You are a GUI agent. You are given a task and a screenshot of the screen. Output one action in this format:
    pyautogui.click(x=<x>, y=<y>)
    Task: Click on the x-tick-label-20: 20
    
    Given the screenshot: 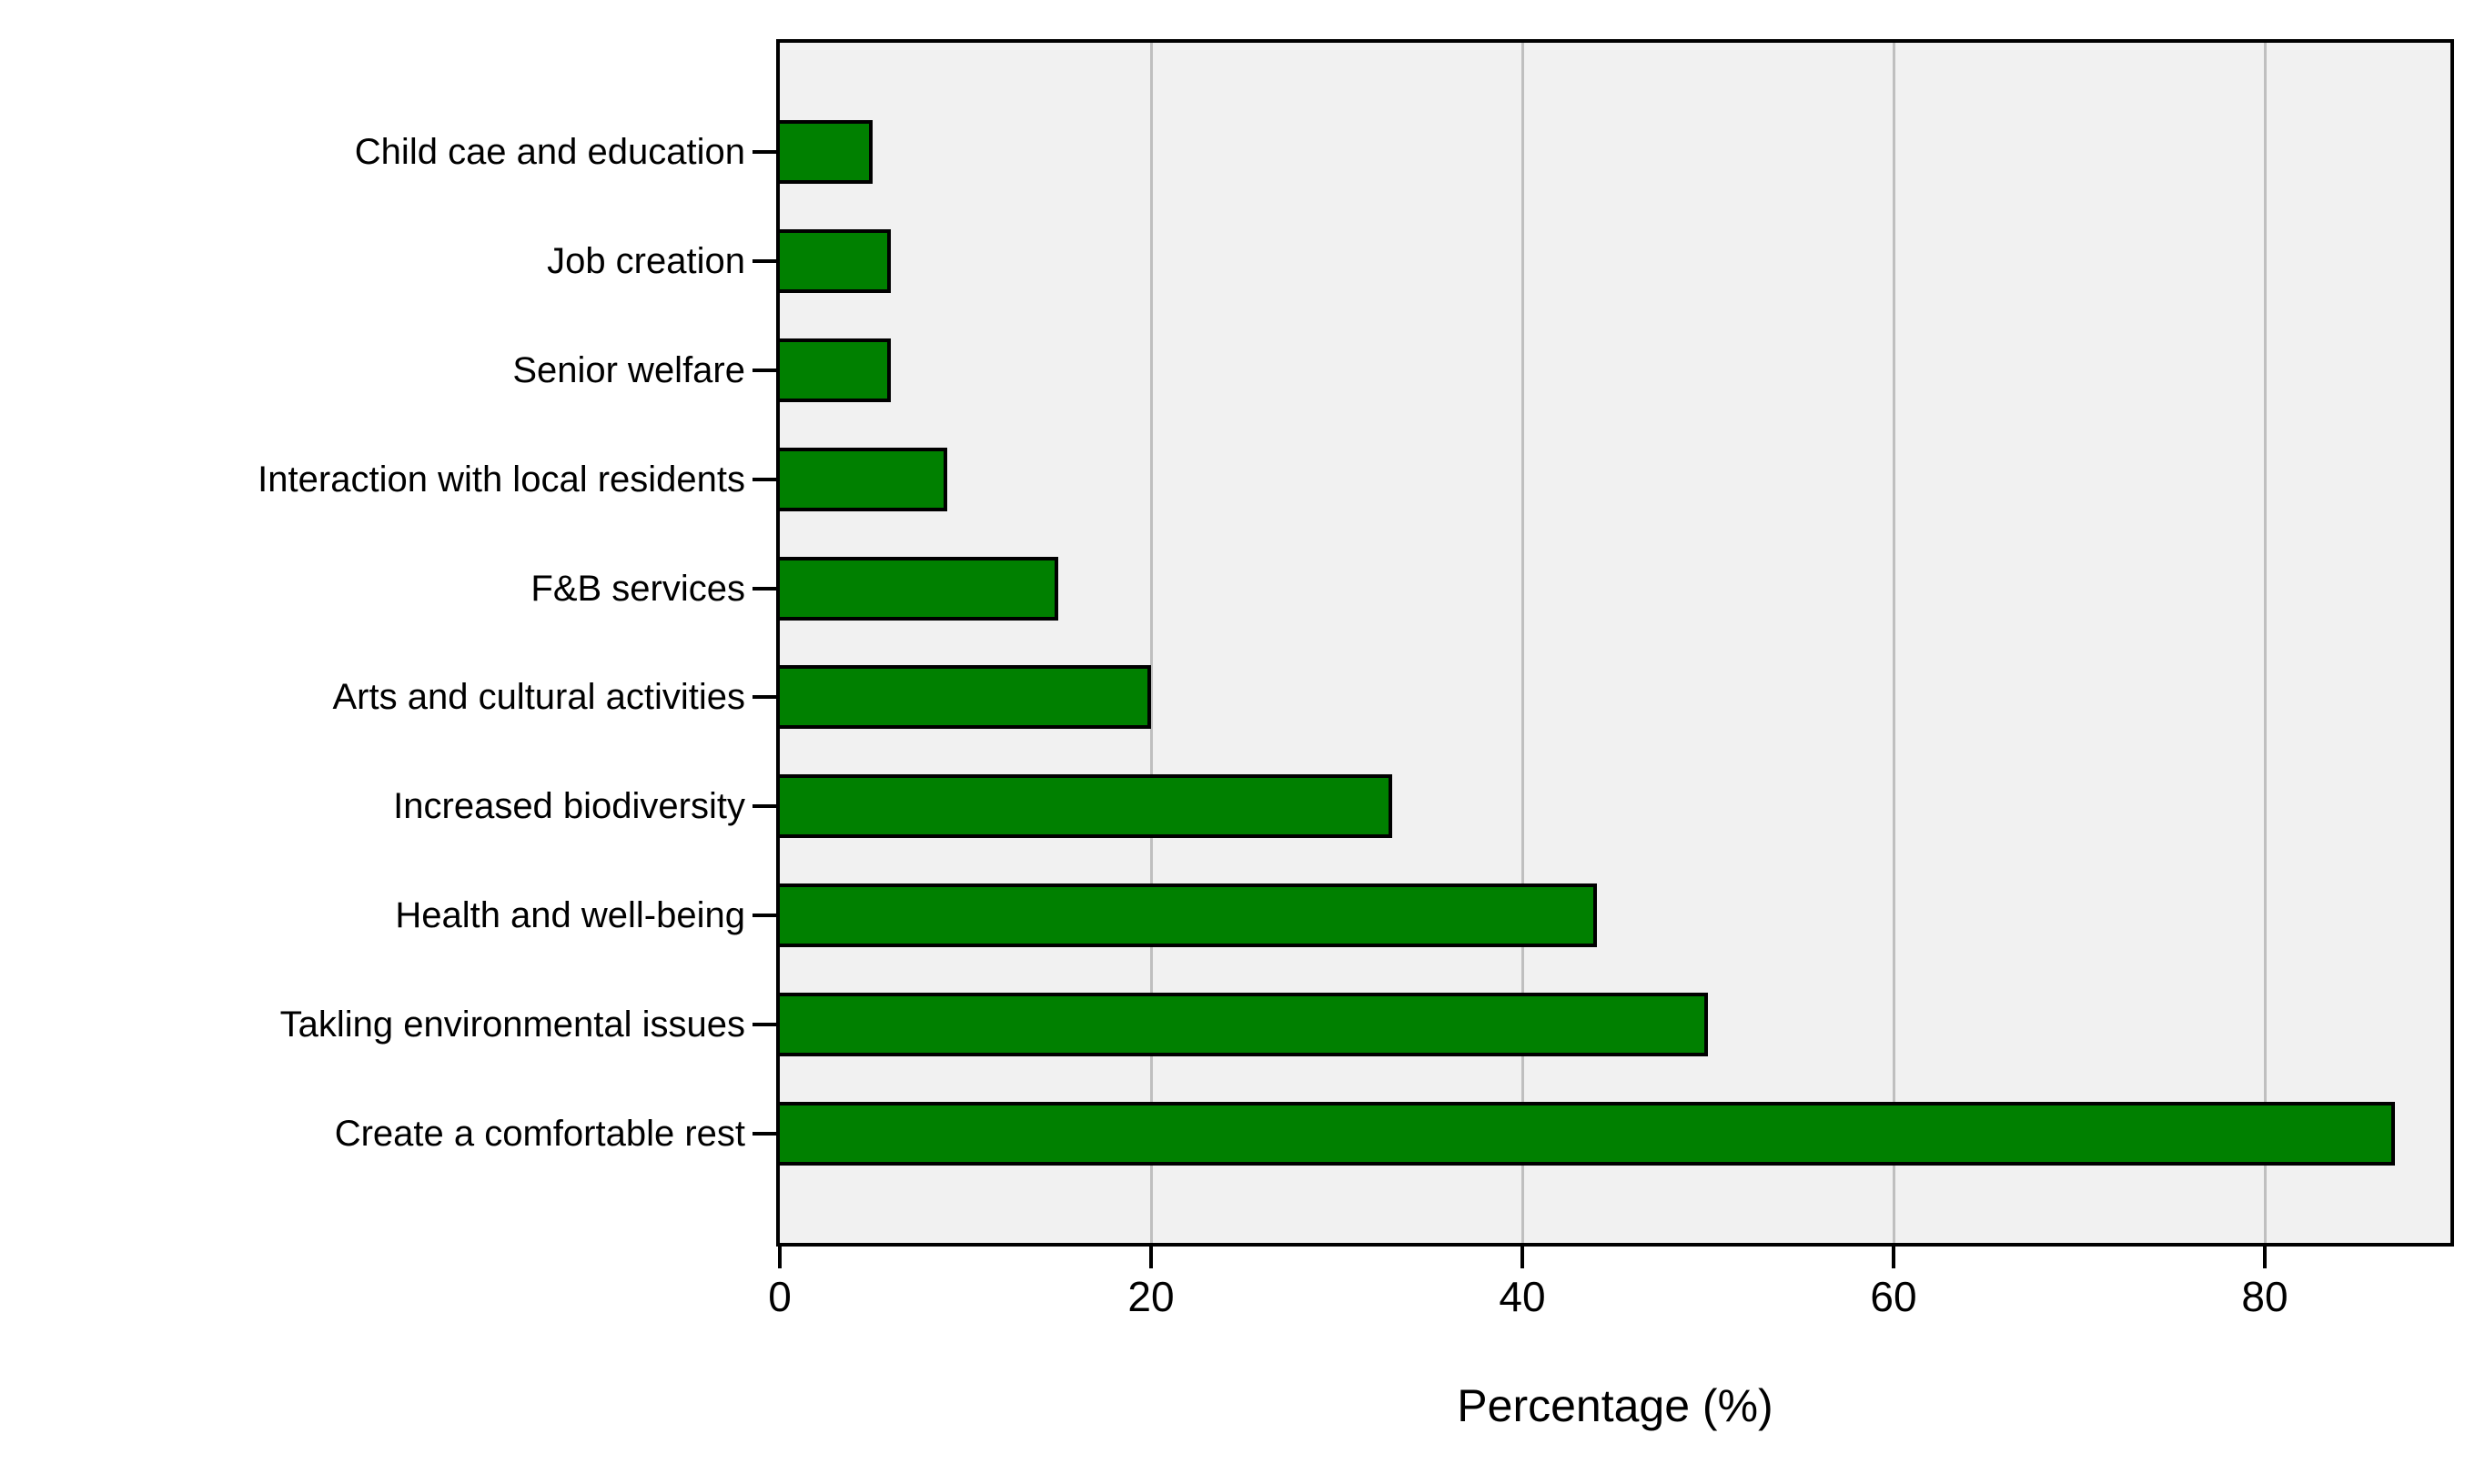 What is the action you would take?
    pyautogui.click(x=1151, y=1296)
    